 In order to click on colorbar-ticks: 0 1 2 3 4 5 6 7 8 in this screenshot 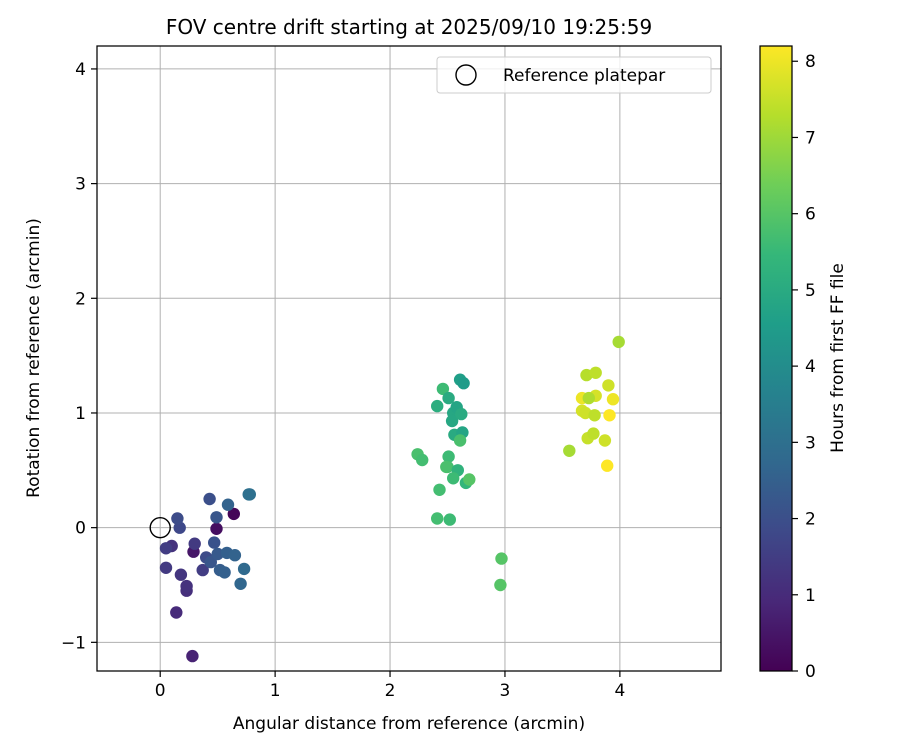, I will do `click(804, 367)`.